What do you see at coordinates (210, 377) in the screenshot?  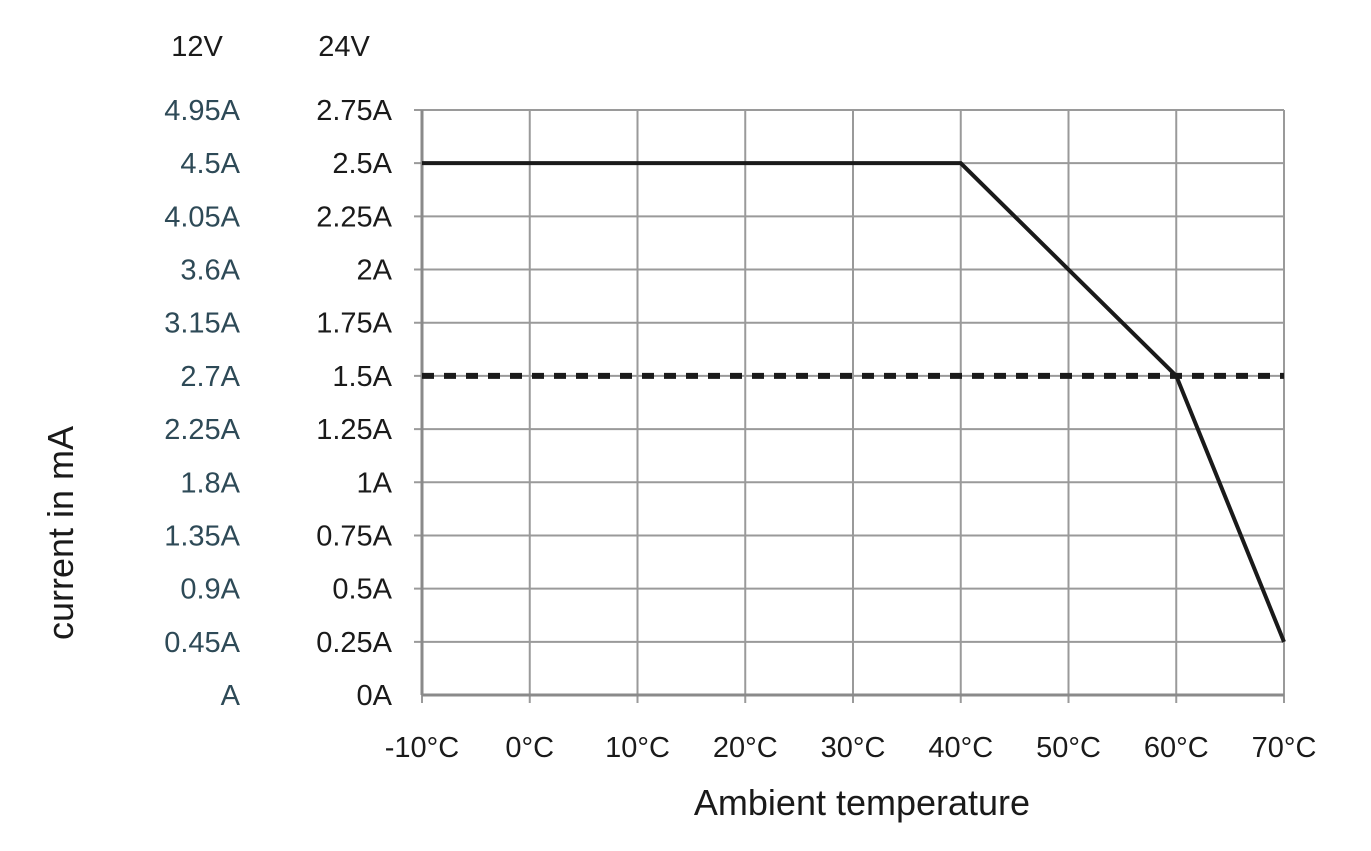 I see `y-tick-label-12v: 2.7A` at bounding box center [210, 377].